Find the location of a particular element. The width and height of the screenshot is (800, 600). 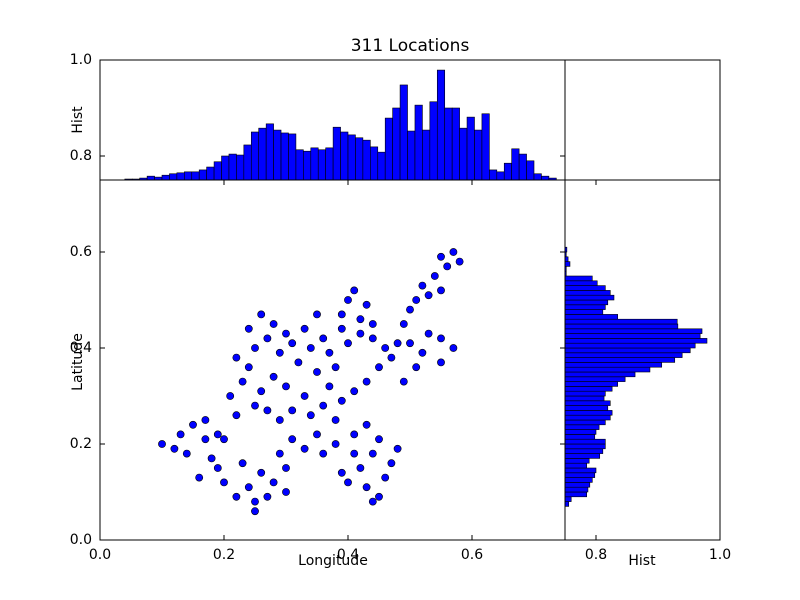

y-tick-label: 0.4 is located at coordinates (81, 348).